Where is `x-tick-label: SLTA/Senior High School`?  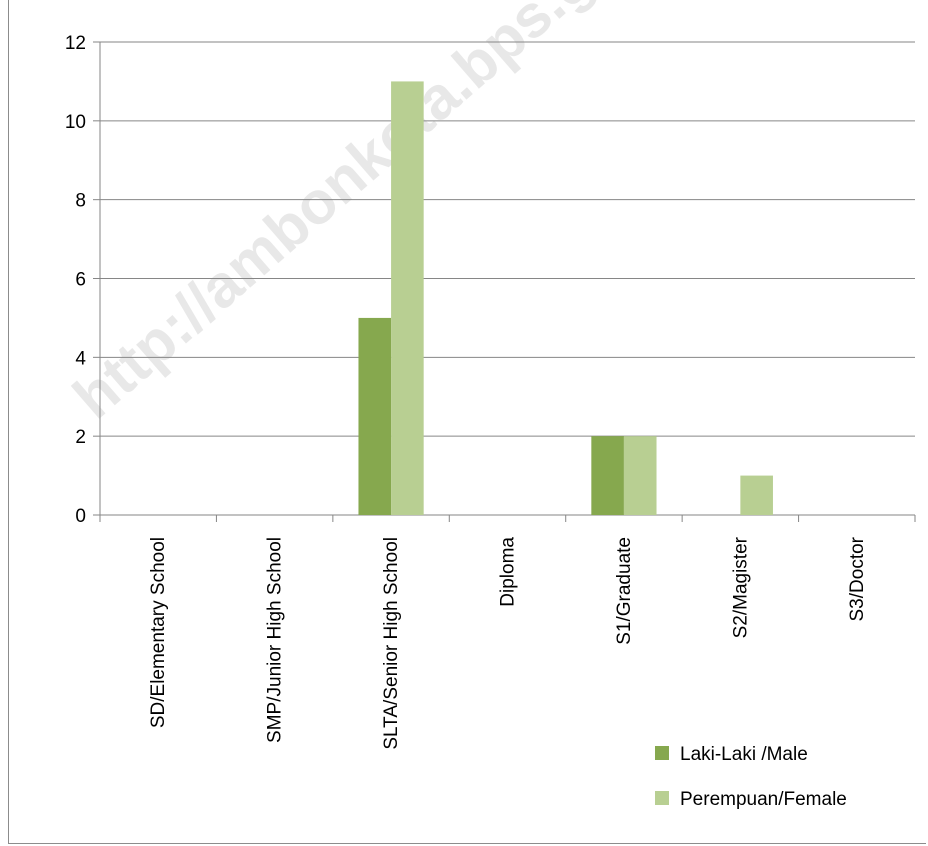 x-tick-label: SLTA/Senior High School is located at coordinates (391, 643).